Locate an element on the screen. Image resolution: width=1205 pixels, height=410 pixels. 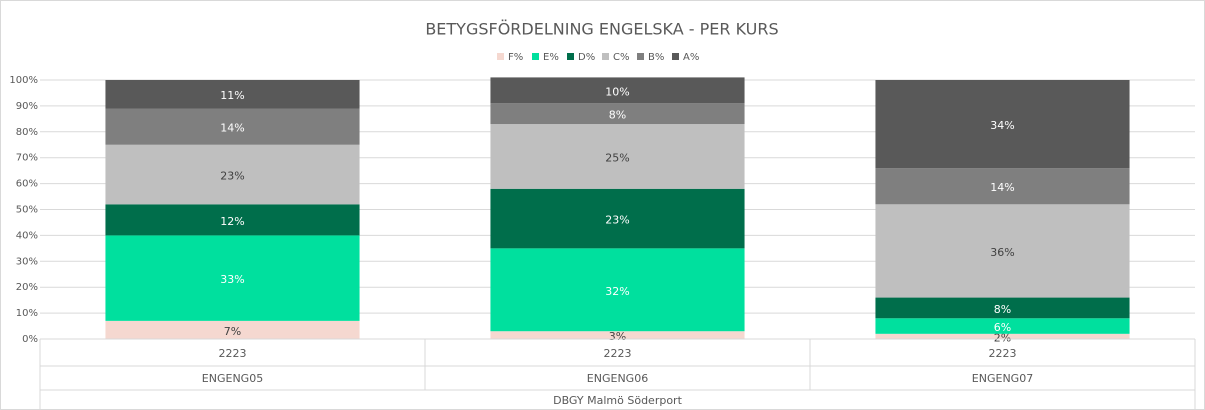
x-tick-label: ENGENG05 is located at coordinates (232, 378).